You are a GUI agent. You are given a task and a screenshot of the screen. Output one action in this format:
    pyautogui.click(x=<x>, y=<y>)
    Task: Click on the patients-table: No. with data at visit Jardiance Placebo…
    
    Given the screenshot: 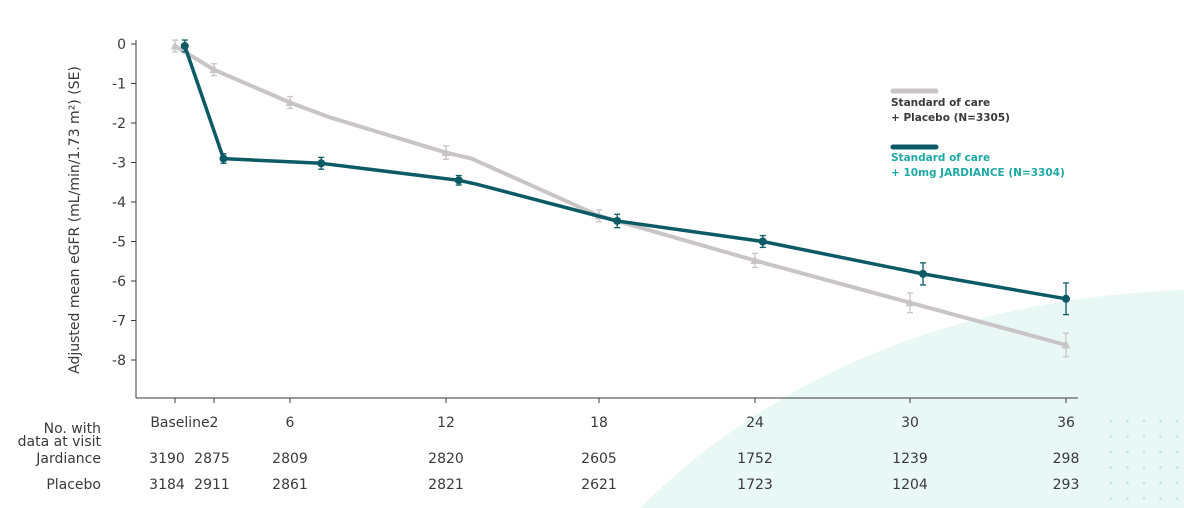 What is the action you would take?
    pyautogui.click(x=549, y=457)
    